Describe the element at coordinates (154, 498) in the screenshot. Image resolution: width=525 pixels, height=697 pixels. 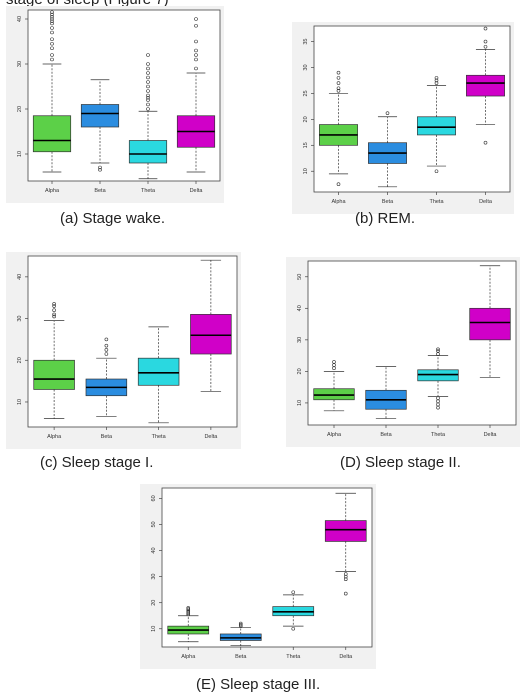
I see `y-tick-label: 60` at that location.